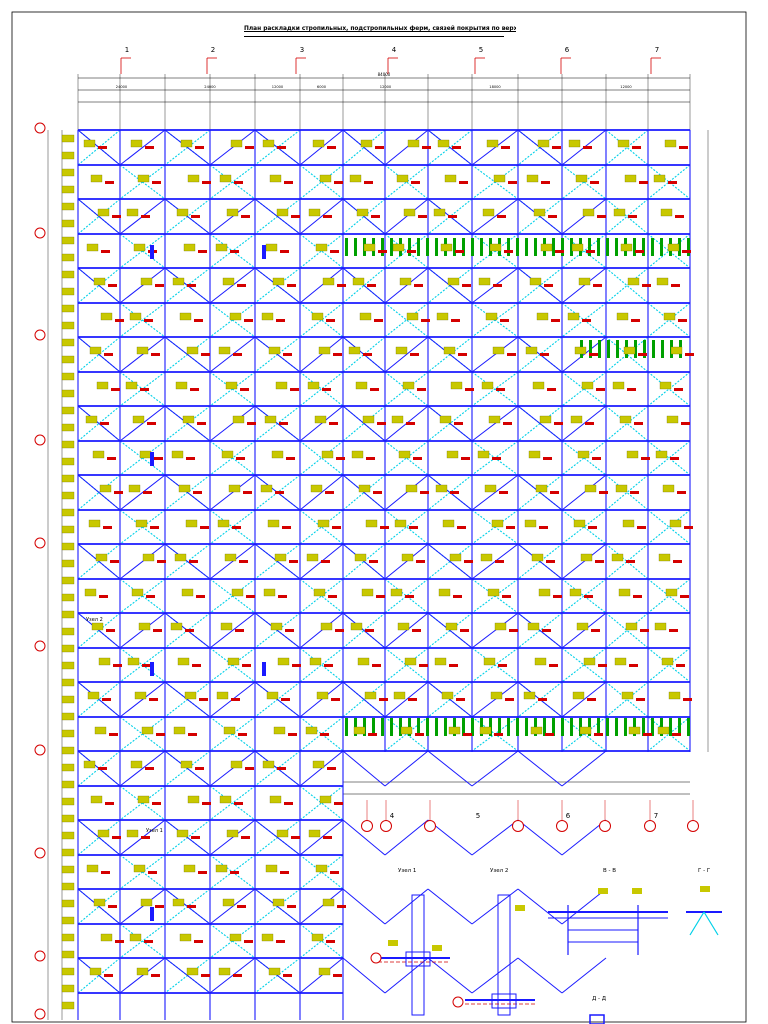 Image resolution: width=768 pixels, height=1024 pixels. Describe the element at coordinates (40, 440) in the screenshot. I see `row-axis-marker` at that location.